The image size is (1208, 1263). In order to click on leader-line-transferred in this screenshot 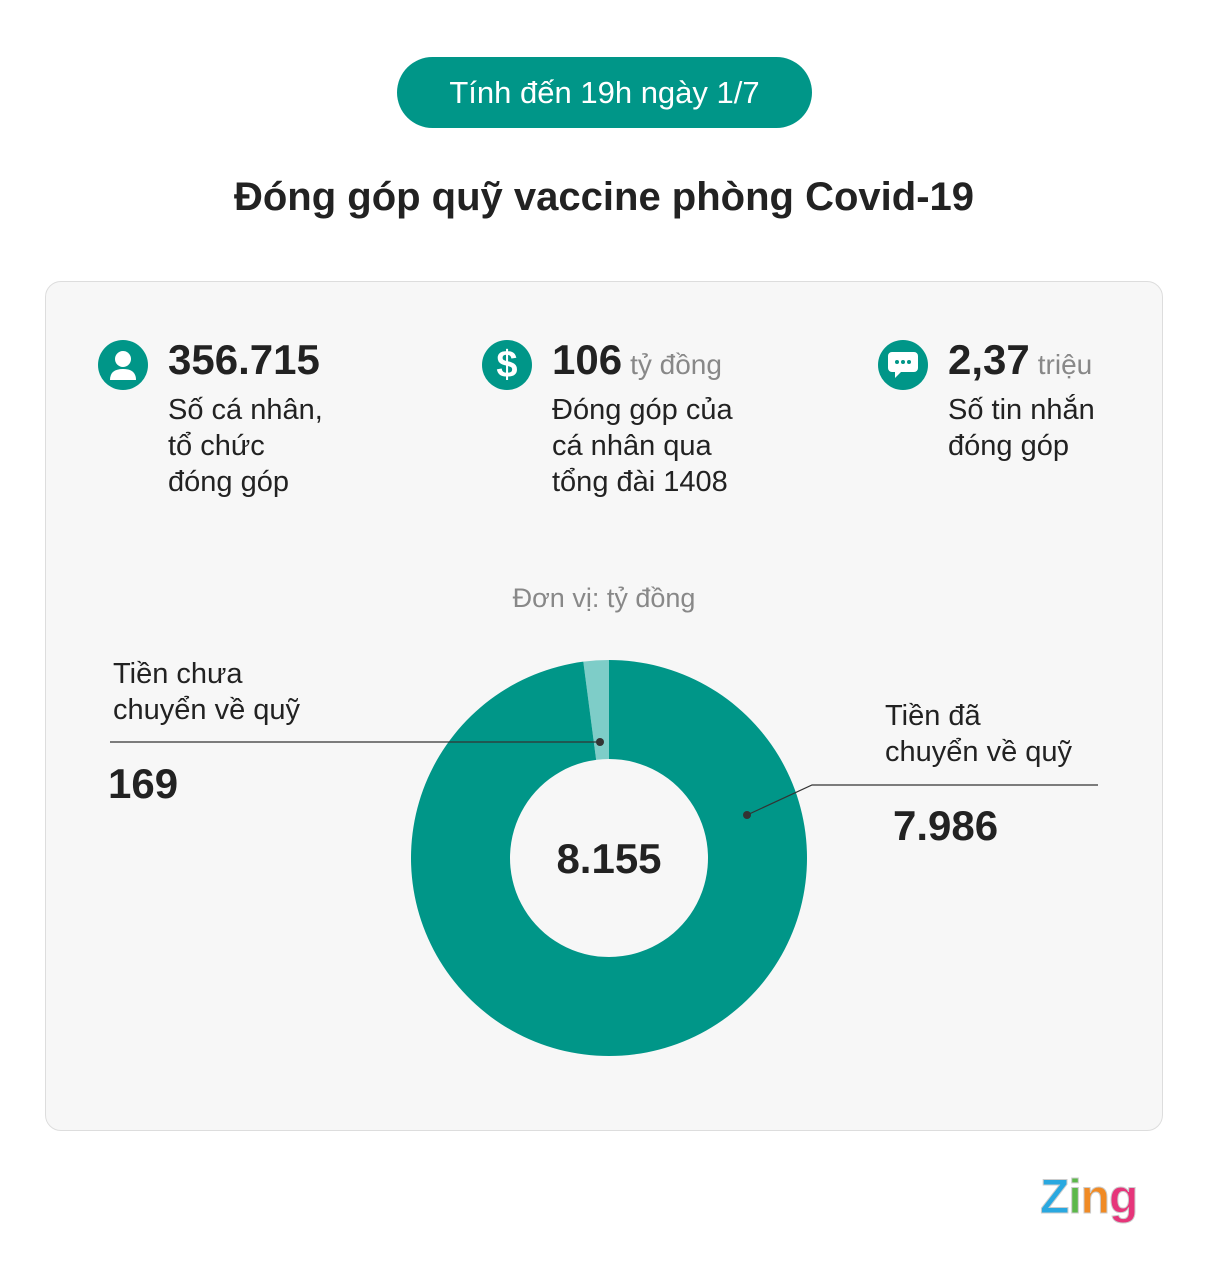, I will do `click(922, 800)`.